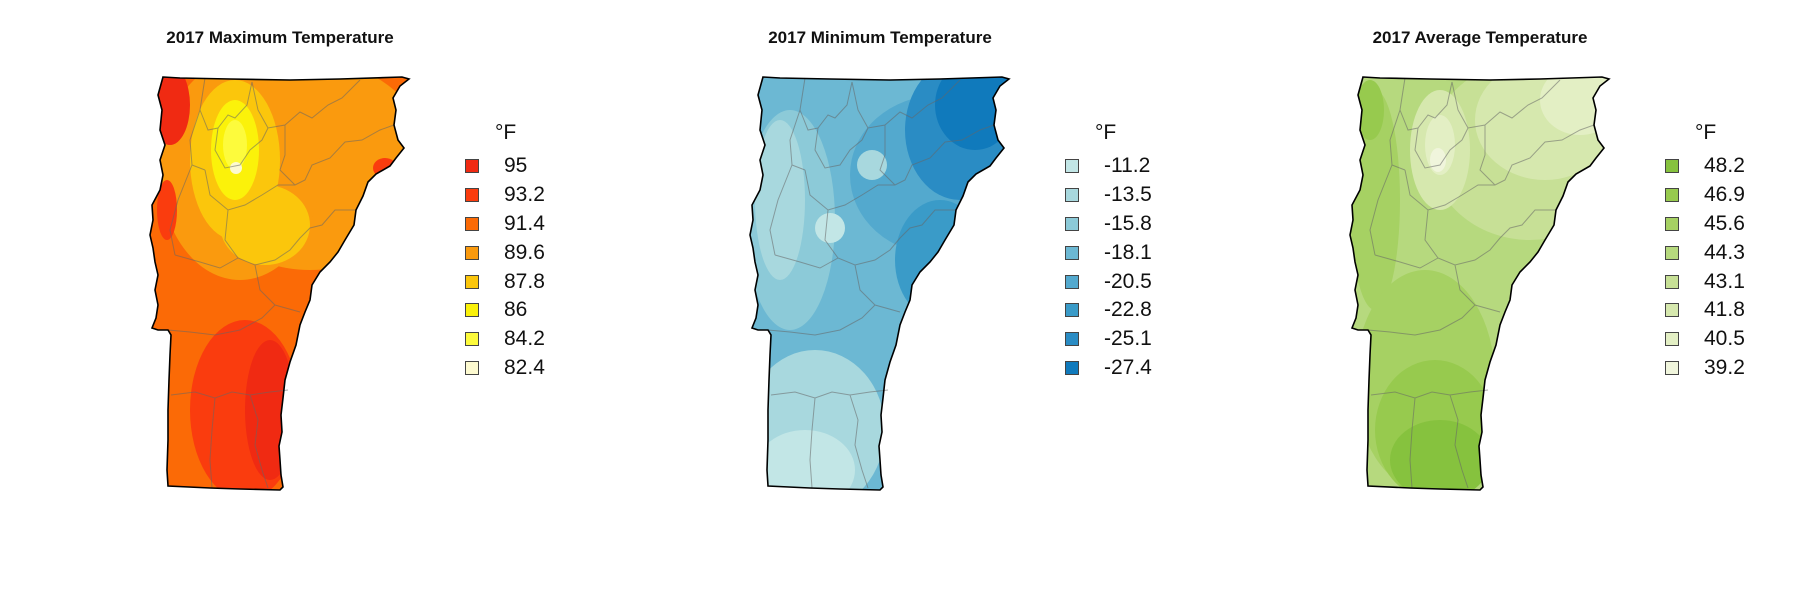 The height and width of the screenshot is (600, 1800). I want to click on vermont-map-avg, so click(1480, 283).